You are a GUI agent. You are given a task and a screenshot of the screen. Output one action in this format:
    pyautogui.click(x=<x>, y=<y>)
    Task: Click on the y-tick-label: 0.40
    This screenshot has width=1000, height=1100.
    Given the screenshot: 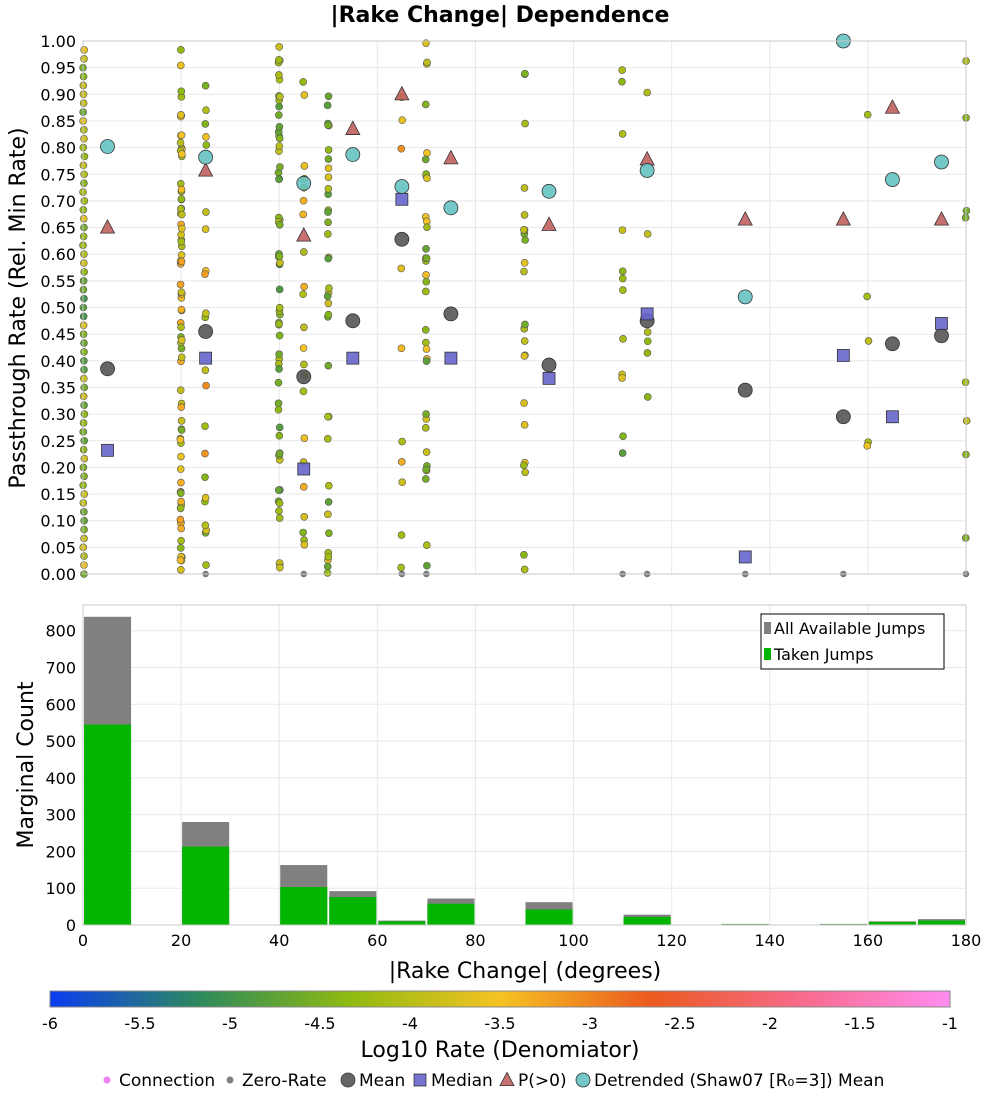 What is the action you would take?
    pyautogui.click(x=58, y=361)
    